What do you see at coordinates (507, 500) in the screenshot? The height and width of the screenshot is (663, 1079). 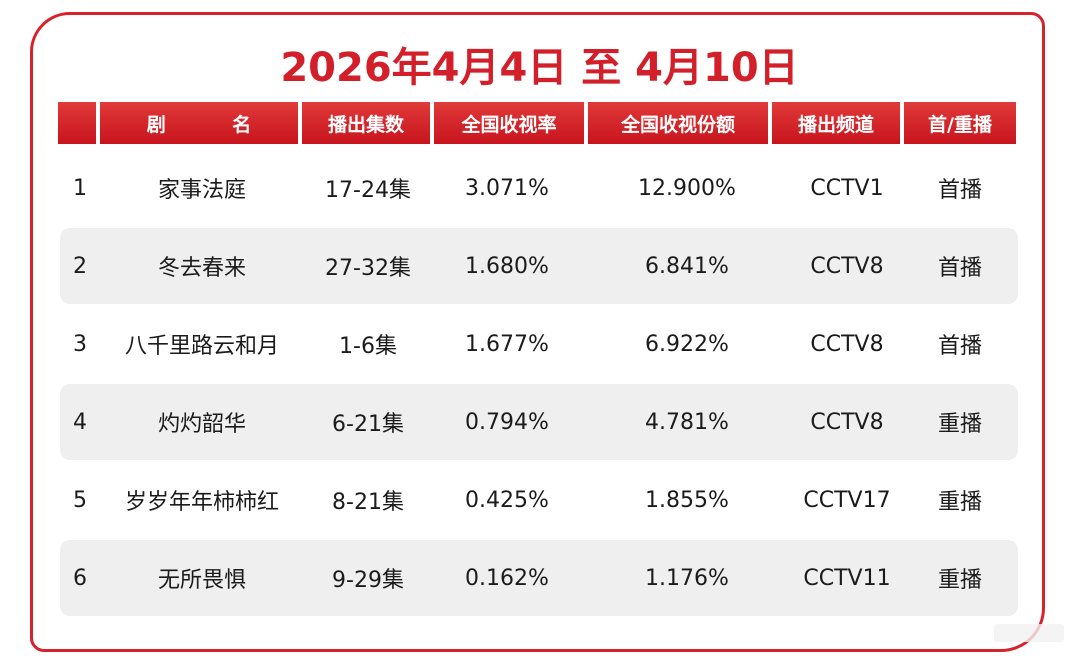 I see `cell-rating: 0.425%` at bounding box center [507, 500].